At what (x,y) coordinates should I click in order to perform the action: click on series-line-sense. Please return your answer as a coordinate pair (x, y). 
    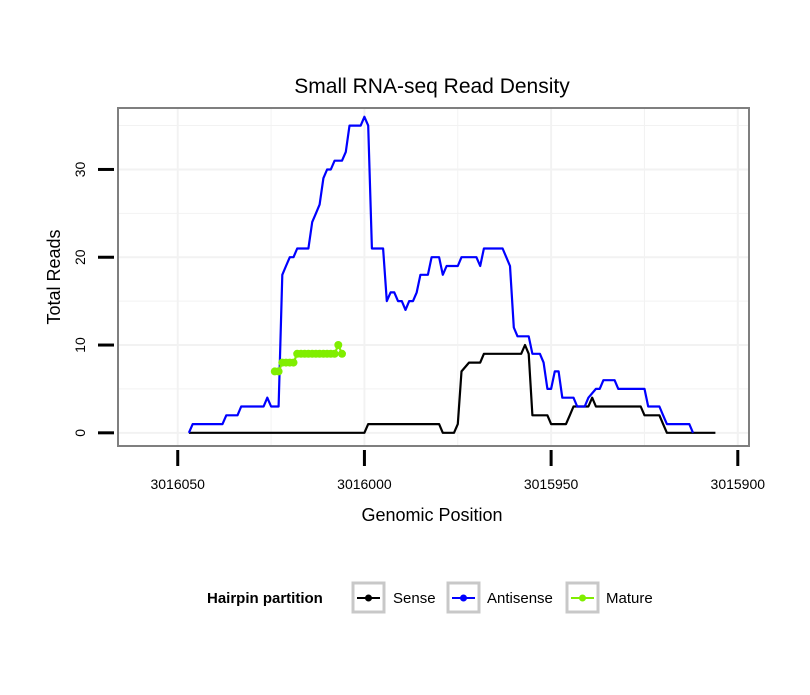
    Looking at the image, I should click on (452, 388).